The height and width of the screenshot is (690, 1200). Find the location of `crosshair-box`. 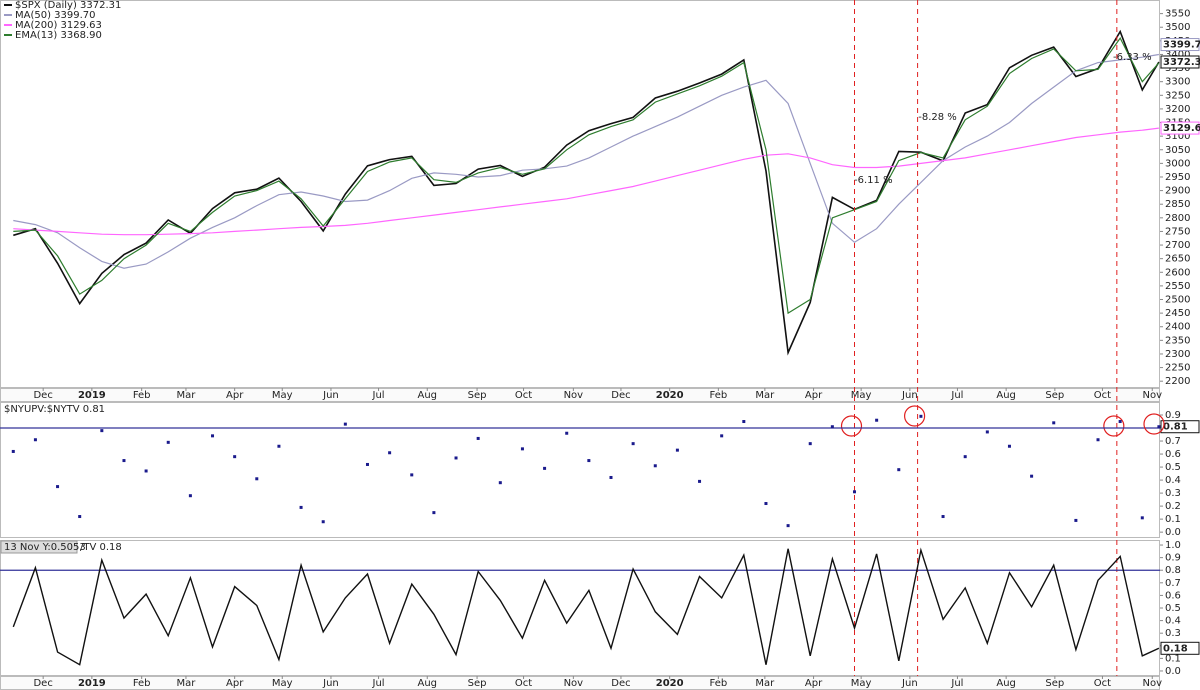

crosshair-box is located at coordinates (39, 547).